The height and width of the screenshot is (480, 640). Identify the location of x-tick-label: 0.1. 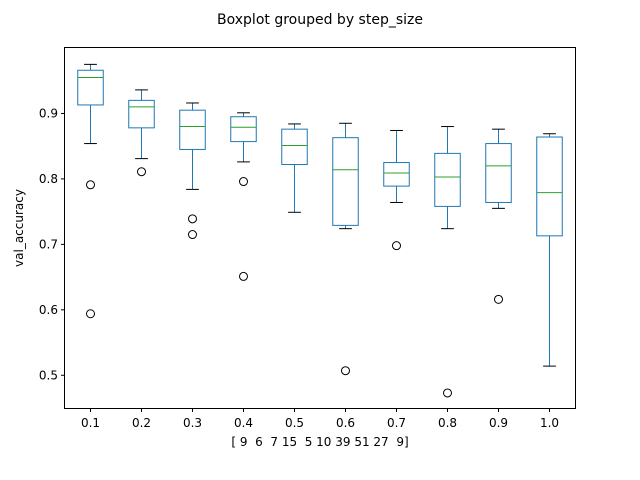
(90, 423).